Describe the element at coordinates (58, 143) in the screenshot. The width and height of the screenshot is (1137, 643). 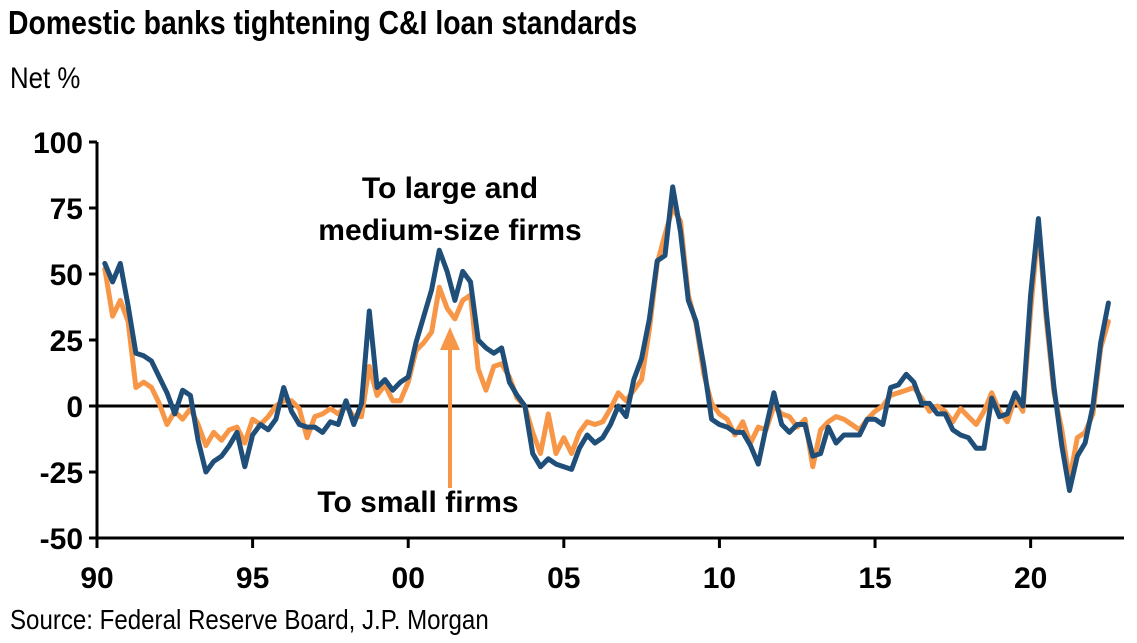
I see `y-tick-label: 100` at that location.